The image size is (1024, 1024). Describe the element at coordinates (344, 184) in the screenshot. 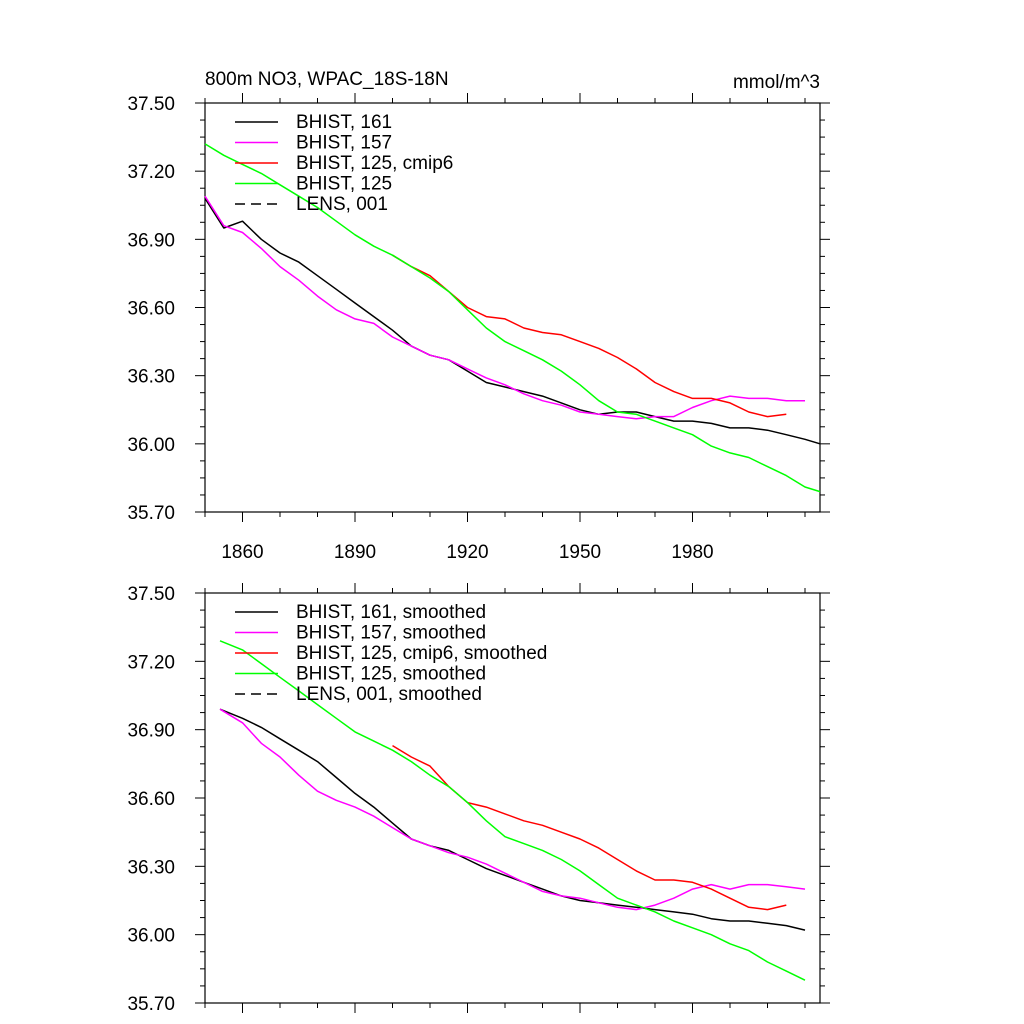

I see `legend-label: BHIST, 125` at that location.